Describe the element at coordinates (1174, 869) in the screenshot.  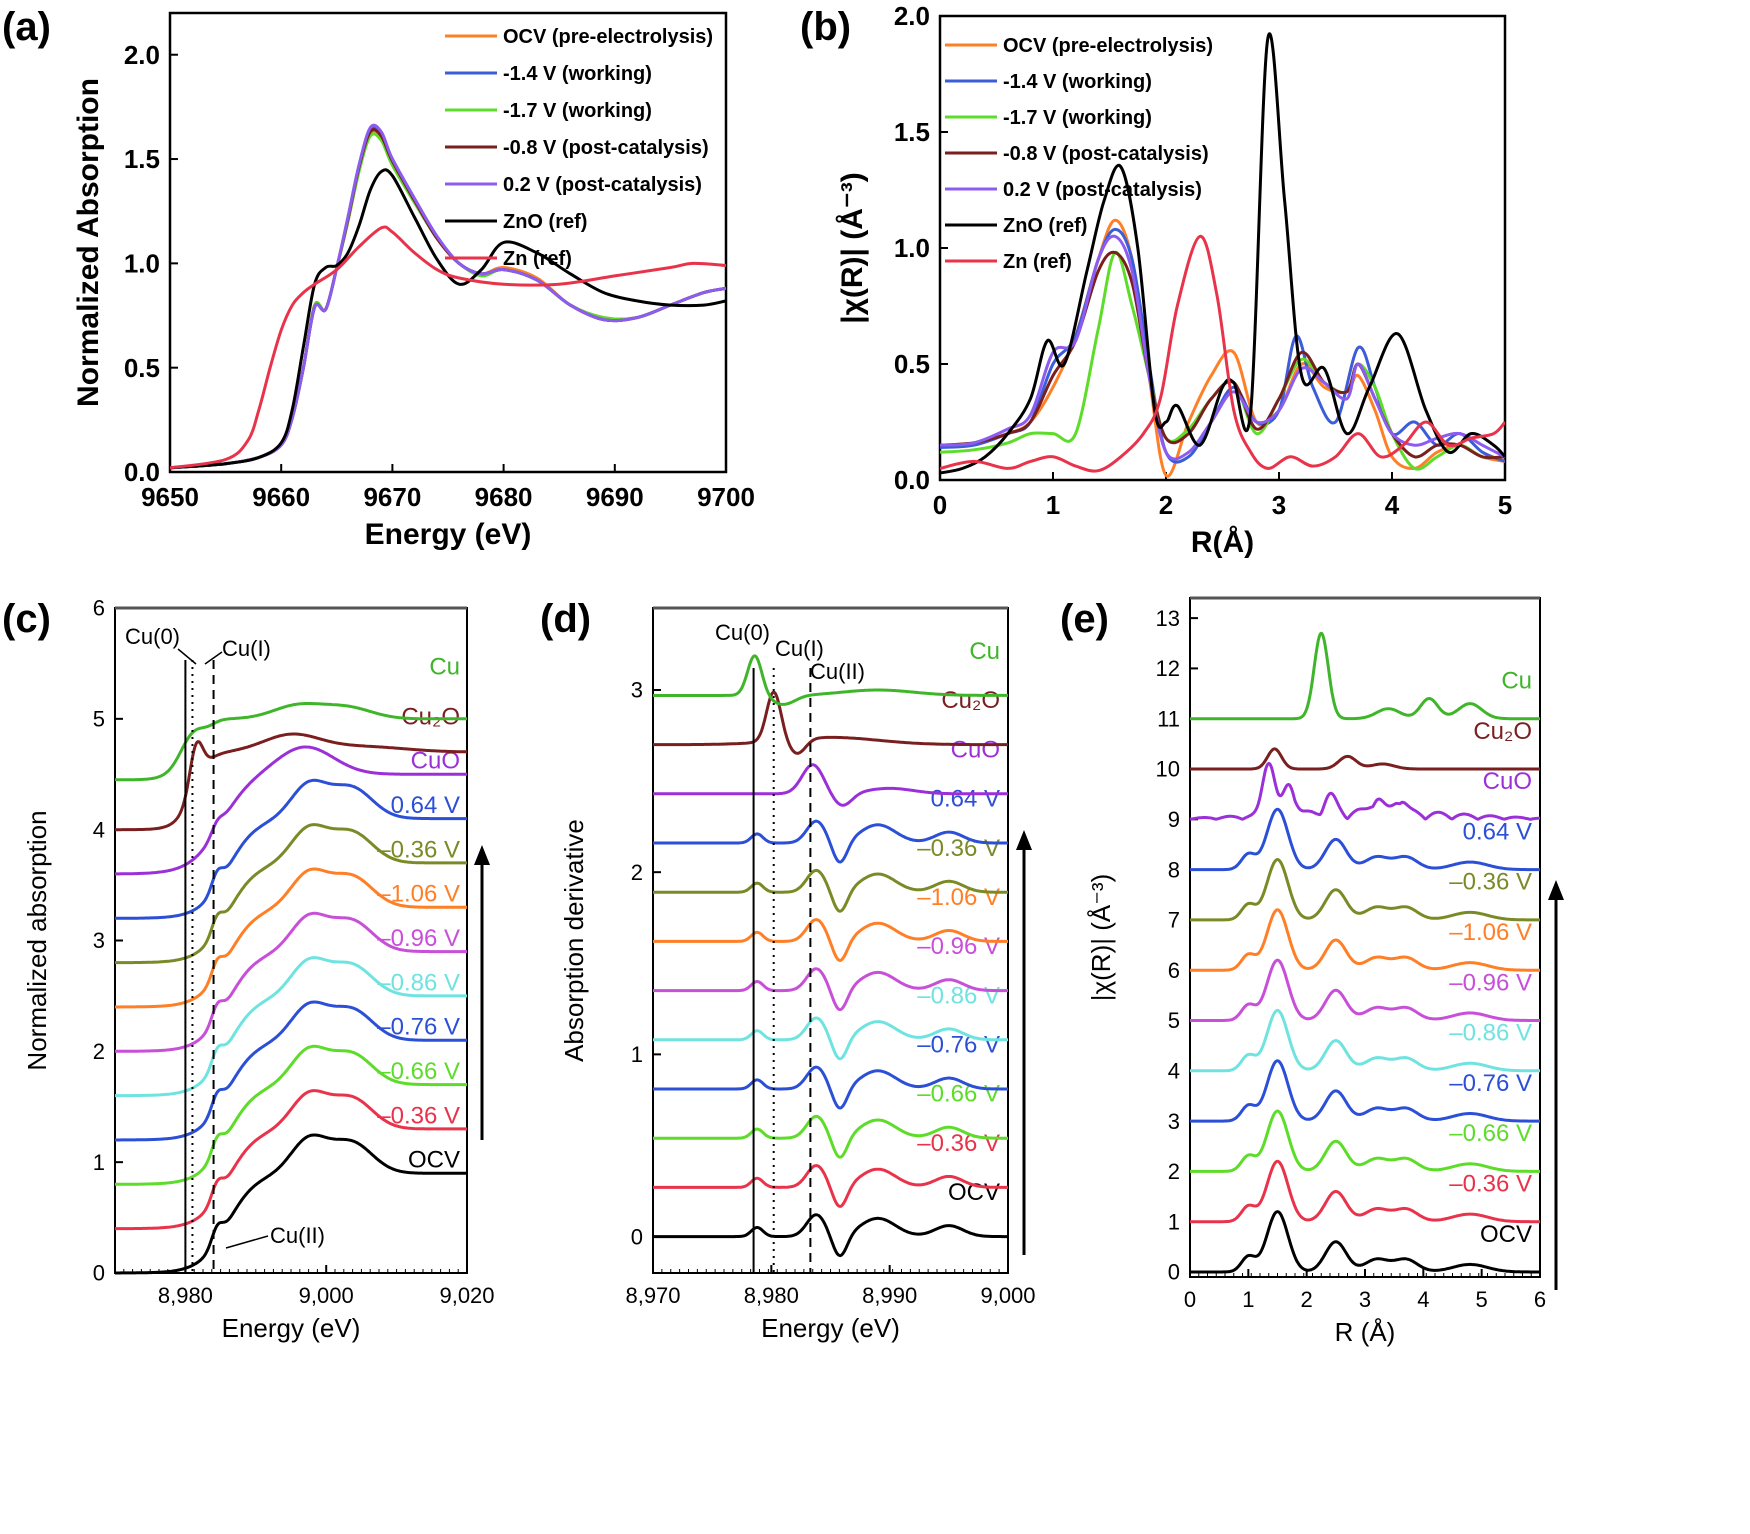
I see `y-tick-label: 8` at that location.